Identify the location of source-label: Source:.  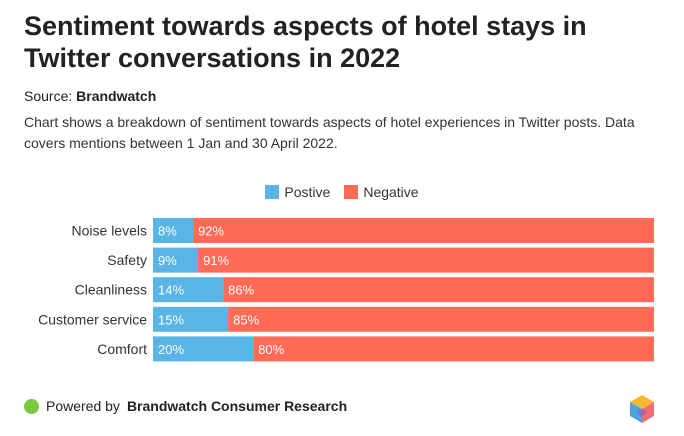
(48, 96).